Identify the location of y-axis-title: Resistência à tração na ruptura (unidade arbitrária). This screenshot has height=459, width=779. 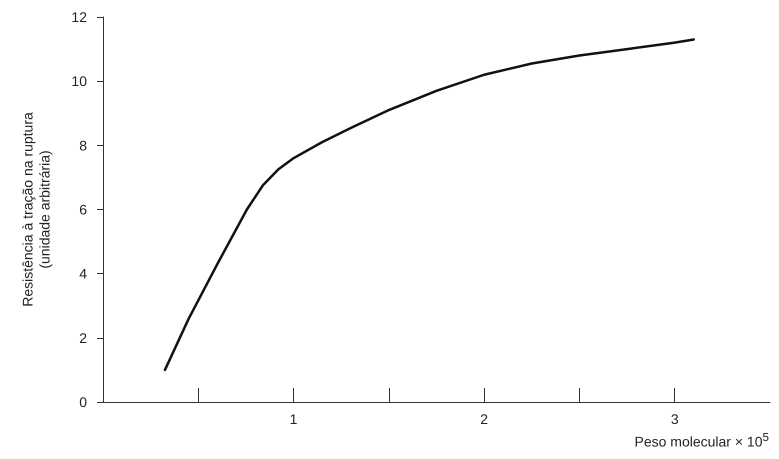
(36, 209).